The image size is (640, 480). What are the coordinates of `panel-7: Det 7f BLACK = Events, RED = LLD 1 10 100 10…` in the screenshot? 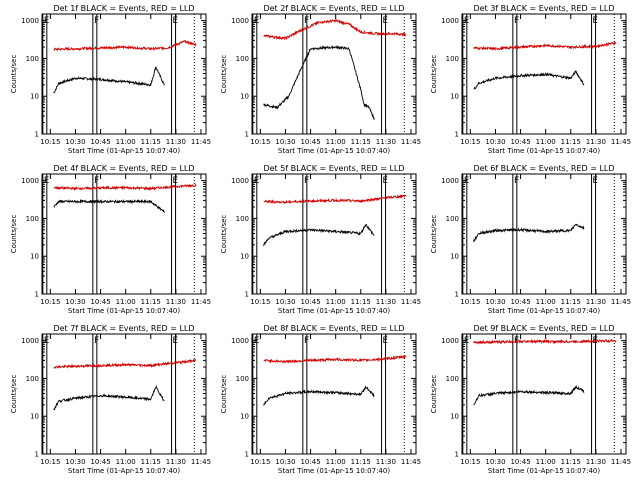 It's located at (110, 399).